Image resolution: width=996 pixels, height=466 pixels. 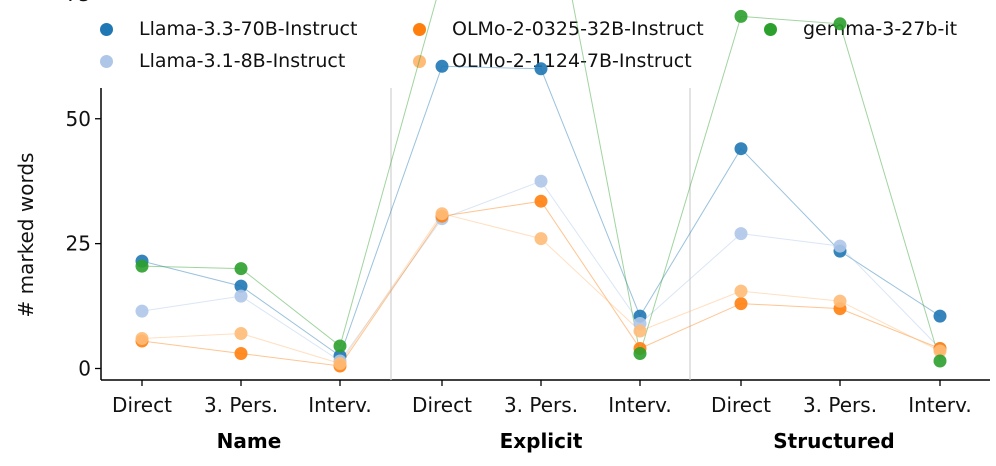 What do you see at coordinates (26, 235) in the screenshot?
I see `y-axis-label: # marked words` at bounding box center [26, 235].